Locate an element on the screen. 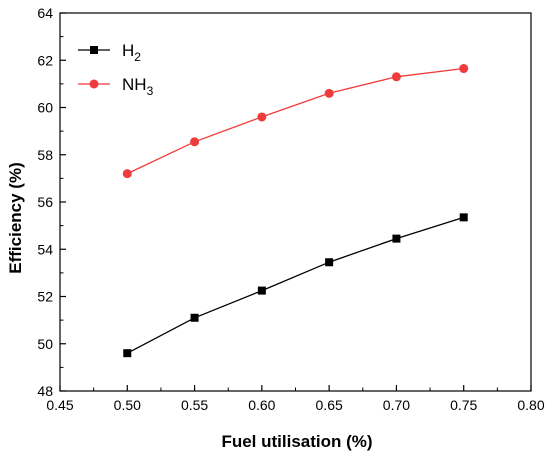  y-tick-label: 50 is located at coordinates (45, 344).